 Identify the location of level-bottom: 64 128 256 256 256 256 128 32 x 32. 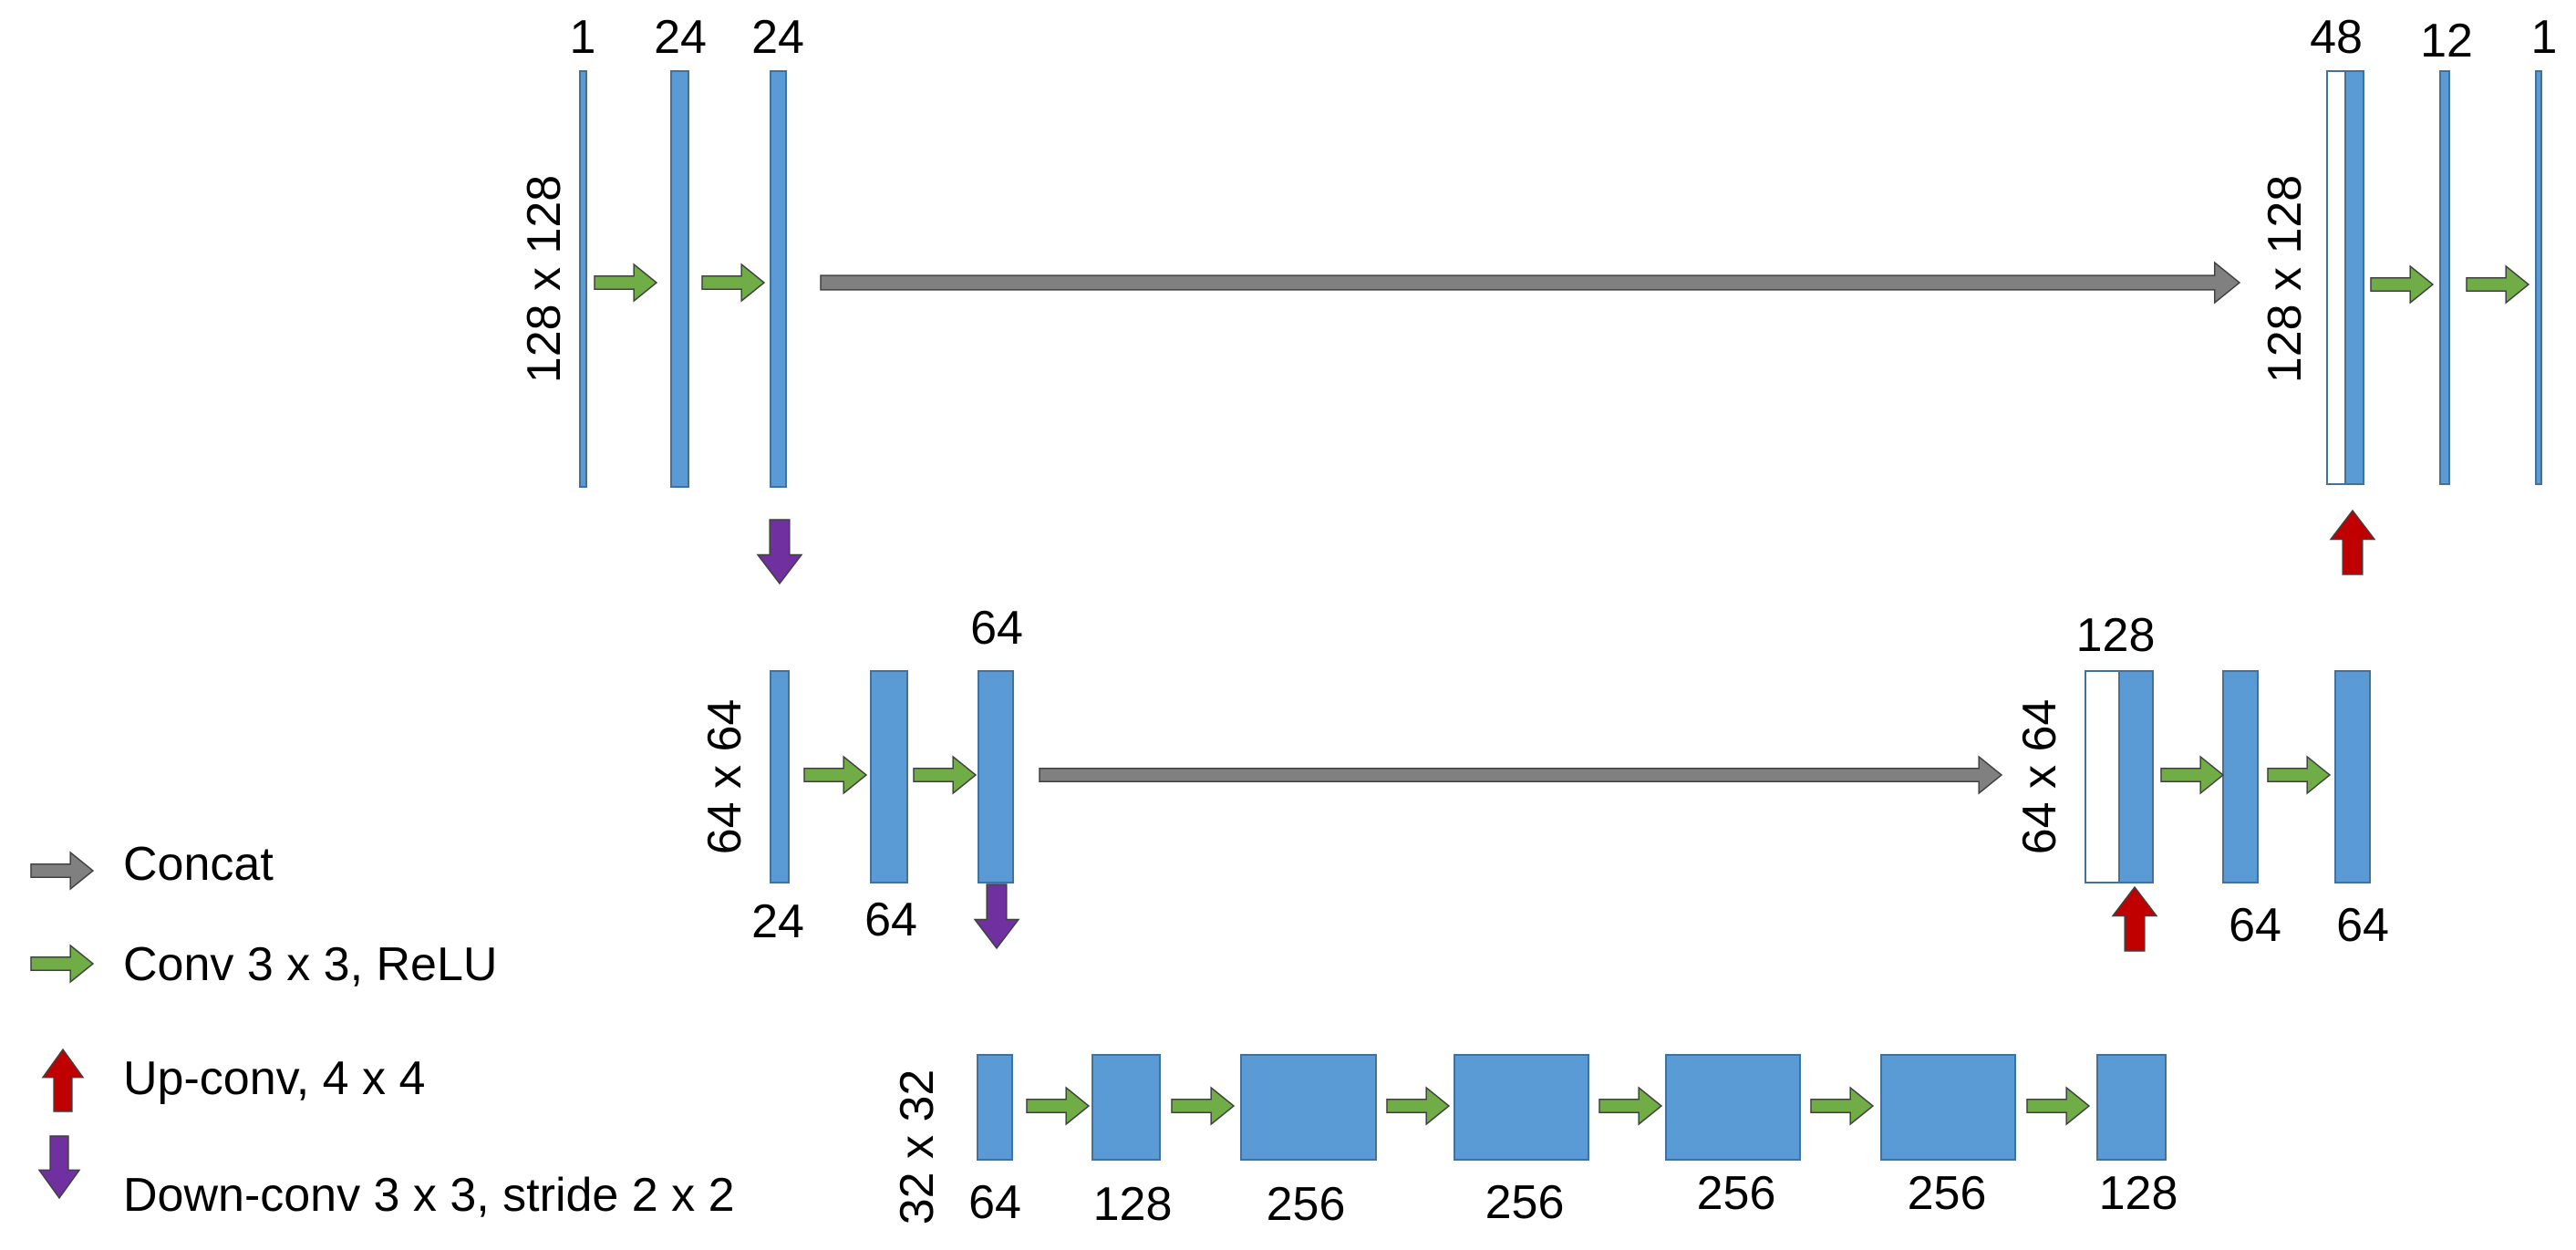
(1534, 1142).